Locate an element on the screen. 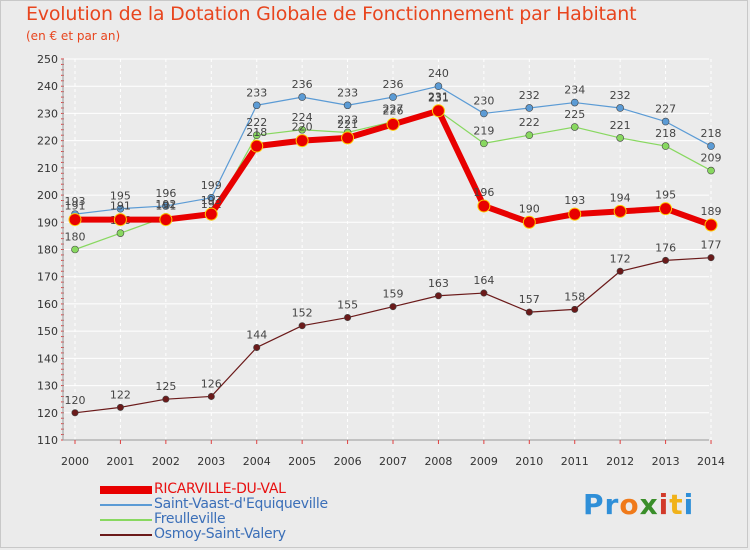 The image size is (750, 550). data-label: 221 is located at coordinates (620, 125).